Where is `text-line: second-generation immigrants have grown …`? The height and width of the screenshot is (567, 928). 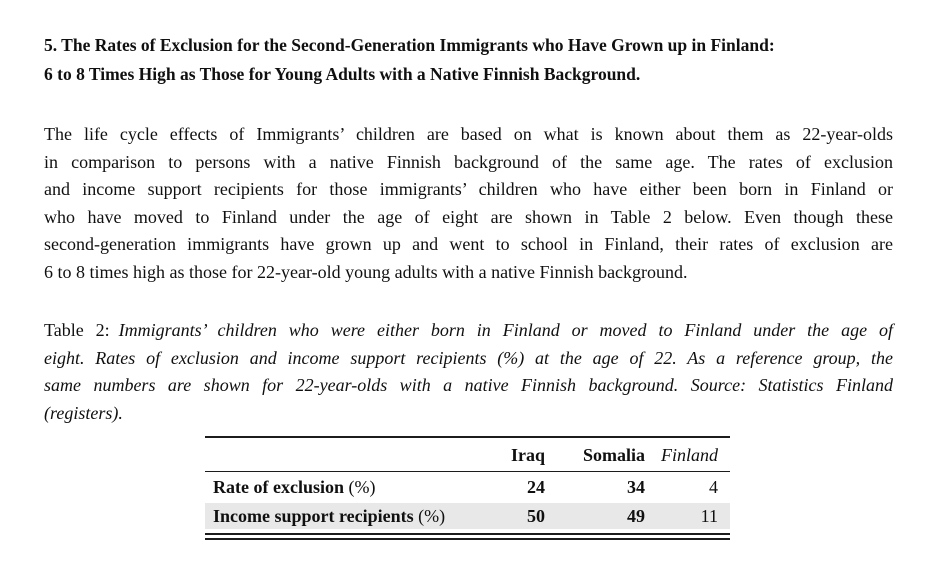
text-line: second-generation immigrants have grown … is located at coordinates (468, 244).